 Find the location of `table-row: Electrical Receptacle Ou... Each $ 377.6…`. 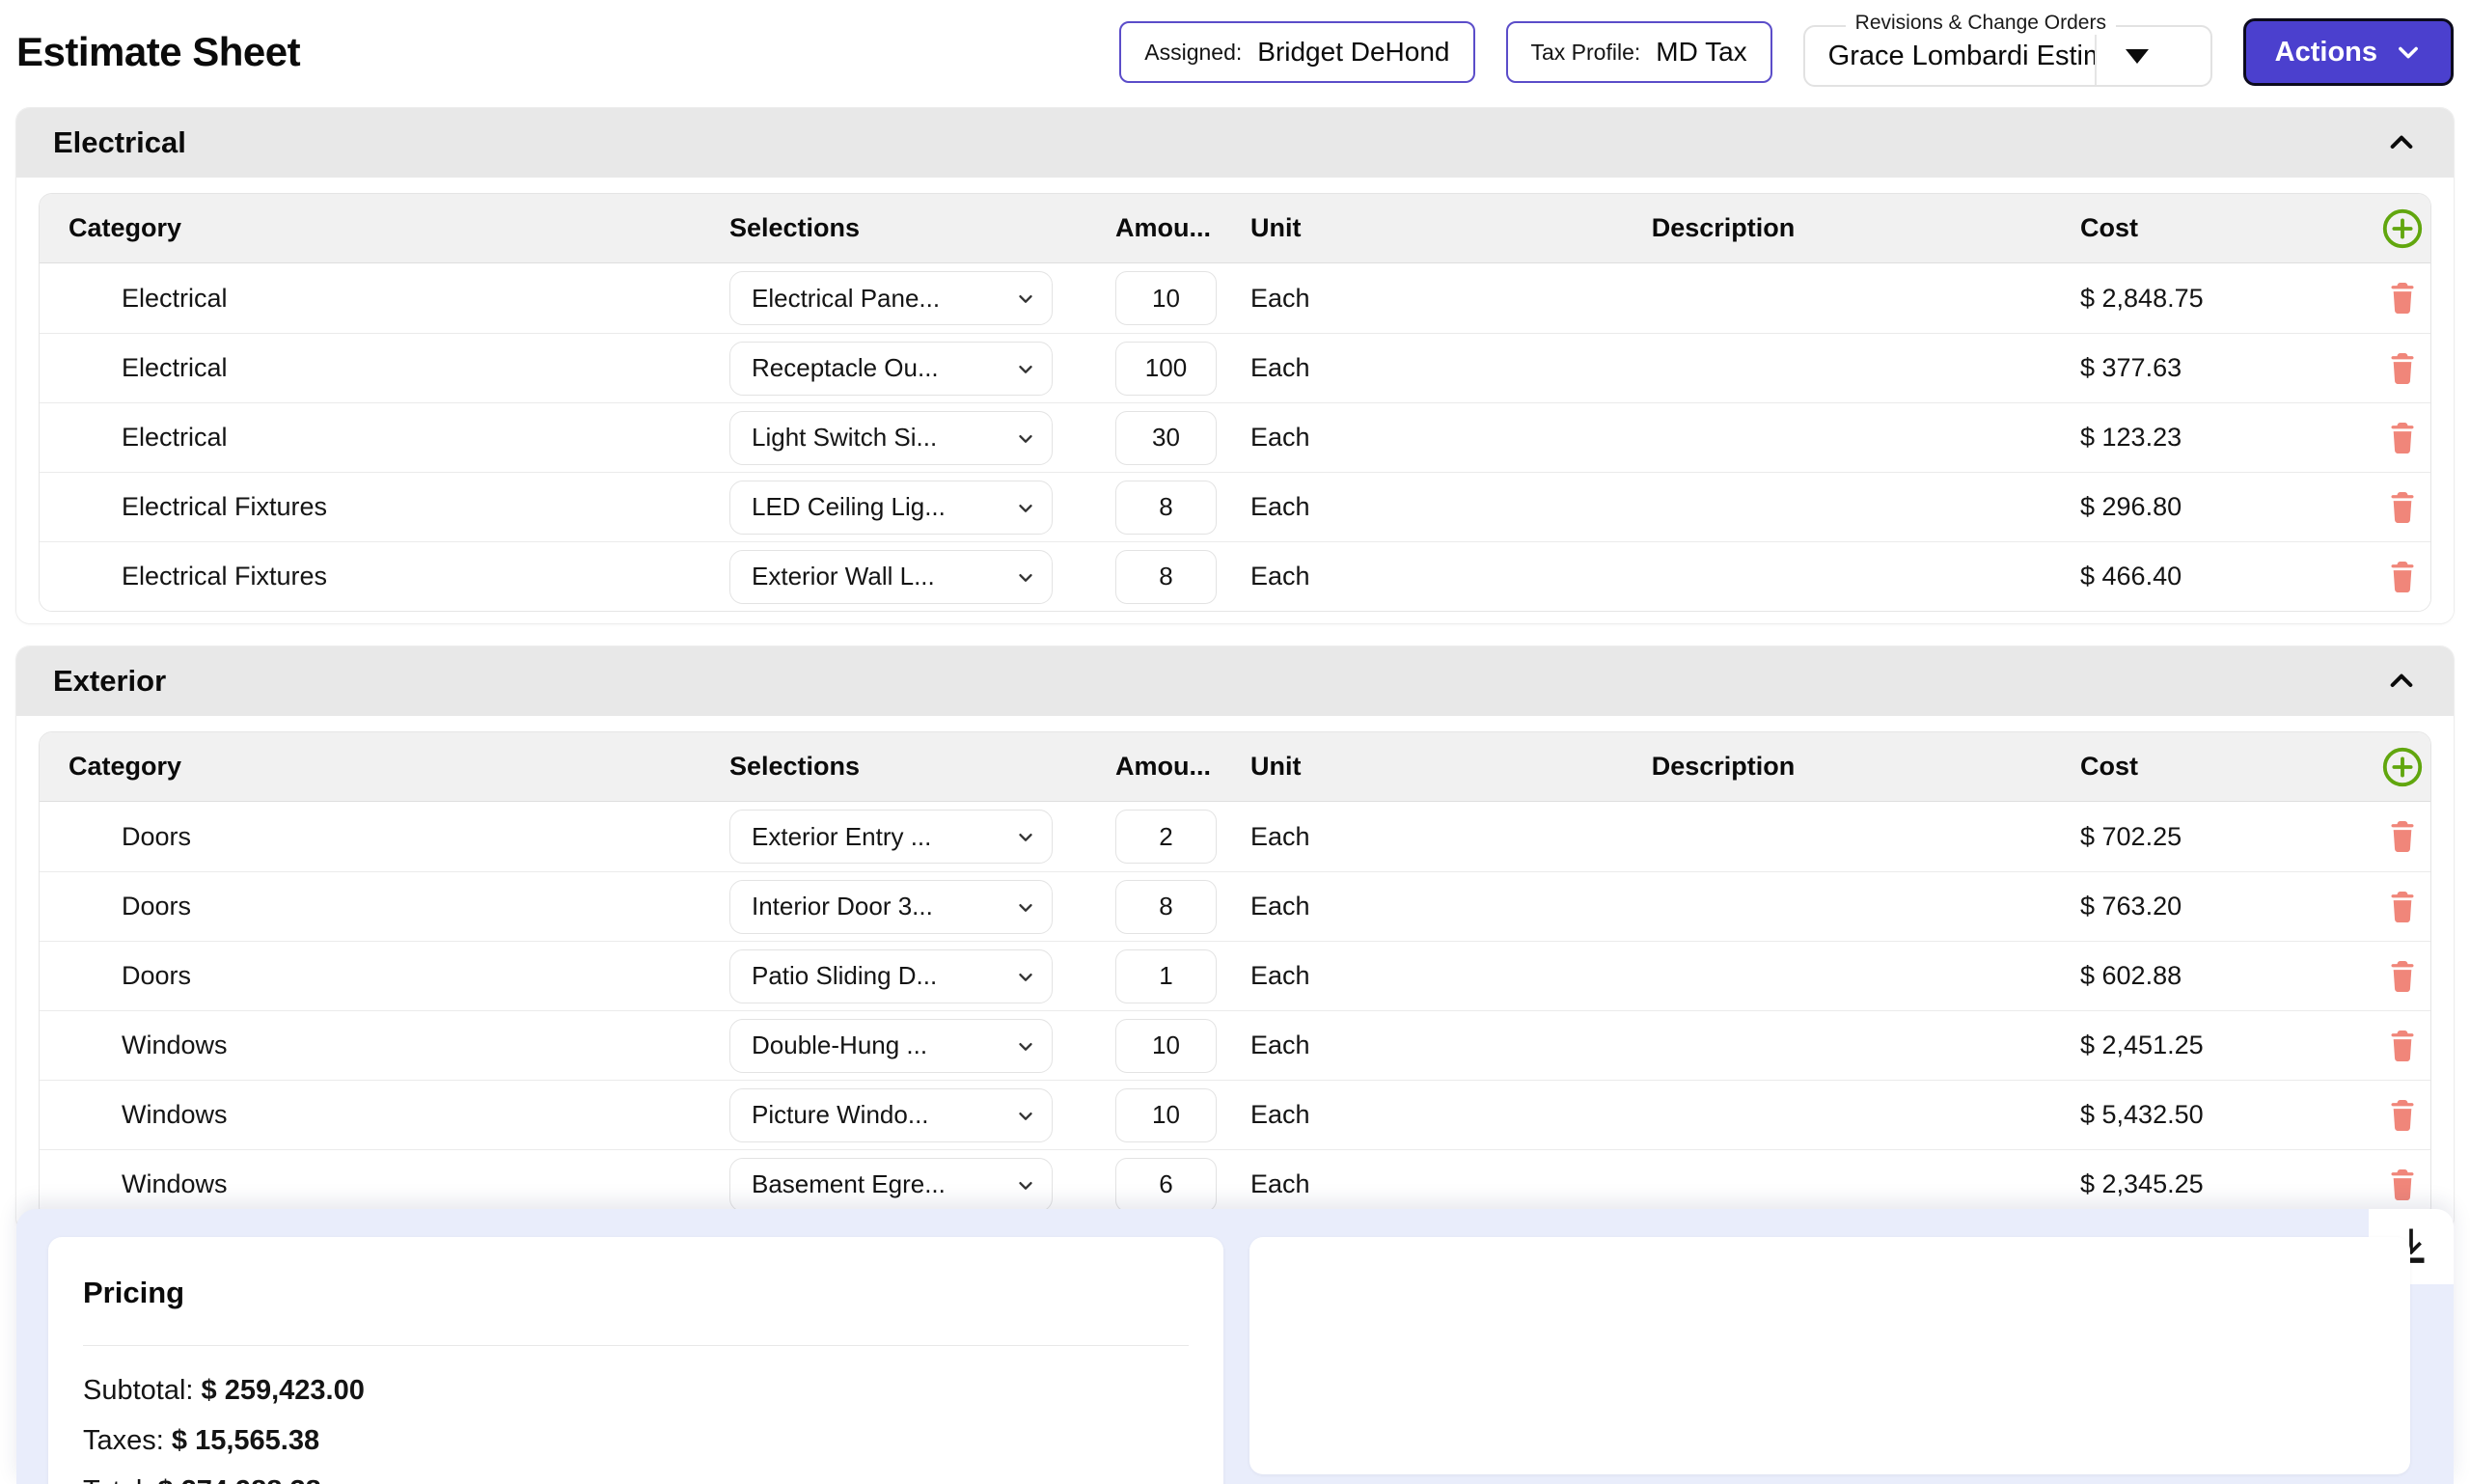

table-row: Electrical Receptacle Ou... Each $ 377.6… is located at coordinates (1235, 367).